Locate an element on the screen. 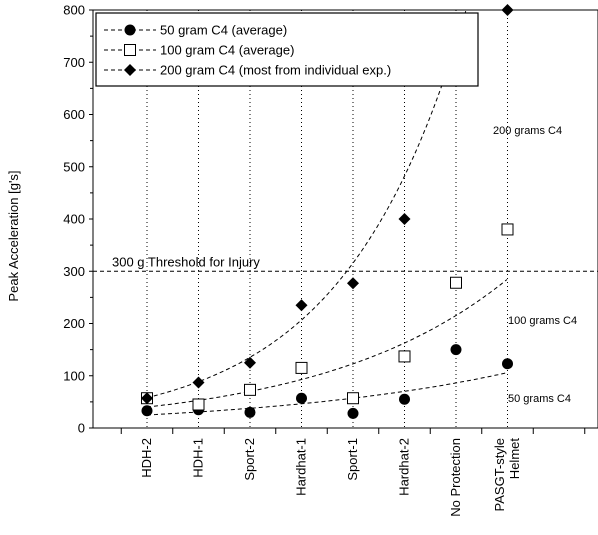 The width and height of the screenshot is (598, 535). legend-box is located at coordinates (287, 49).